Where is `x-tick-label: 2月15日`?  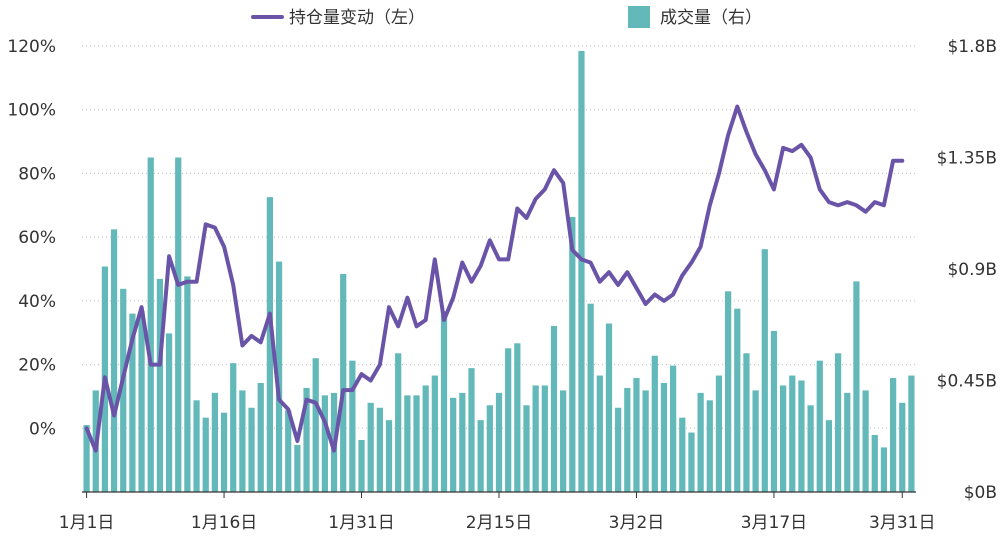
x-tick-label: 2月15日 is located at coordinates (499, 523).